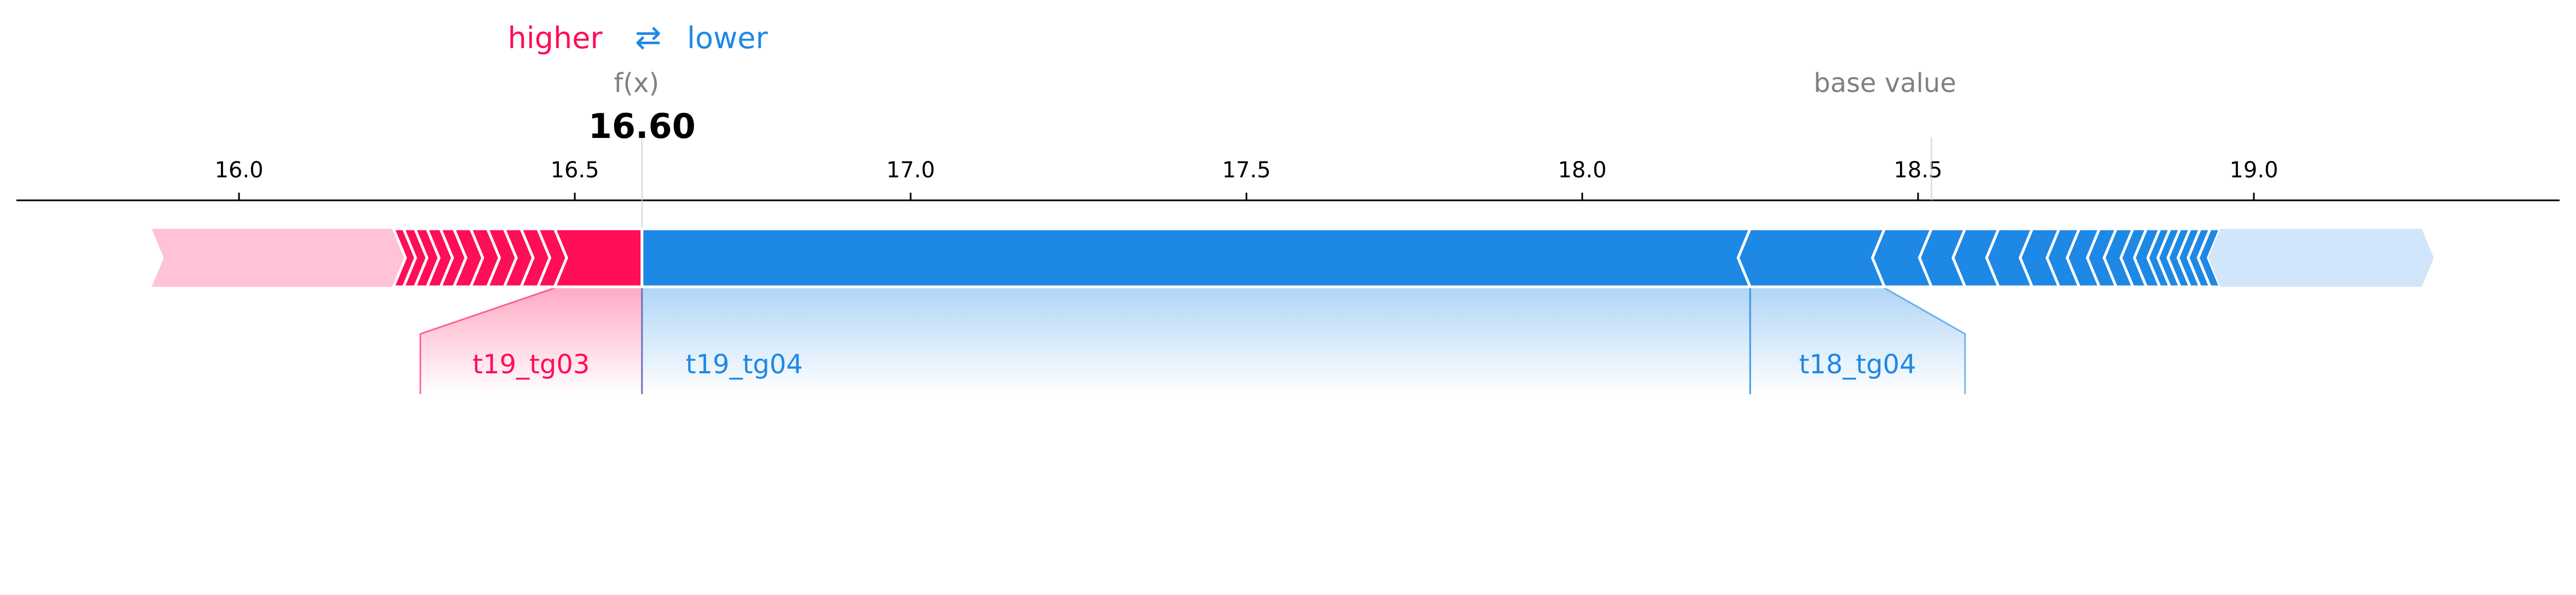 The height and width of the screenshot is (595, 2576). Describe the element at coordinates (648, 37) in the screenshot. I see `legend-arrows-icon: ⇄` at that location.